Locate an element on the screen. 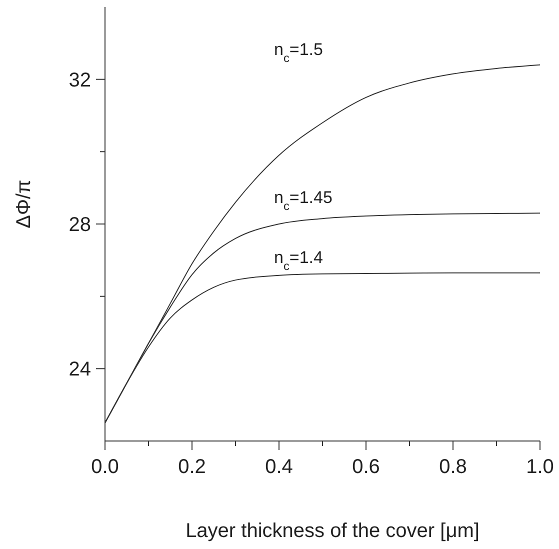  x-axis-title: Layer thickness of the cover [μm] is located at coordinates (333, 531).